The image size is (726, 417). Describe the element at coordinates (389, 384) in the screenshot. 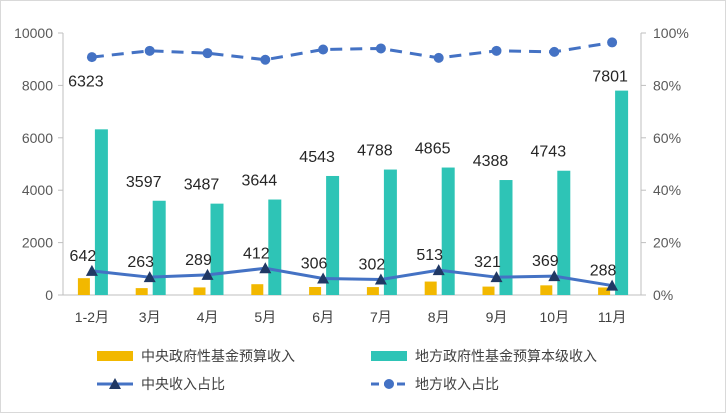

I see `legend-circle-icon` at that location.